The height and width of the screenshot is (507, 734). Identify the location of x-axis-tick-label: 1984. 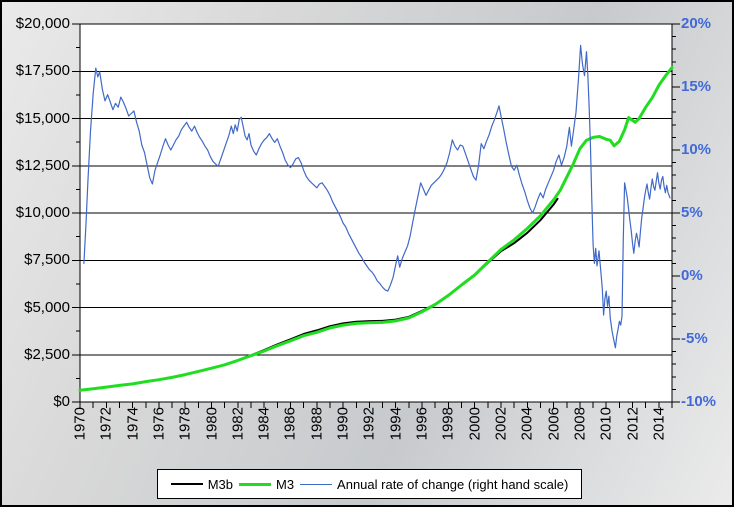
(264, 424).